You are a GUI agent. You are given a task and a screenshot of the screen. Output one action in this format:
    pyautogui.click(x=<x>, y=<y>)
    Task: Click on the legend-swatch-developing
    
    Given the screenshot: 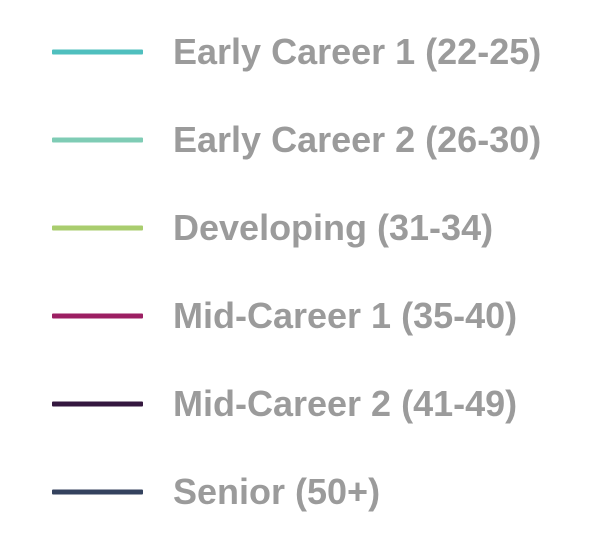 What is the action you would take?
    pyautogui.click(x=97, y=228)
    